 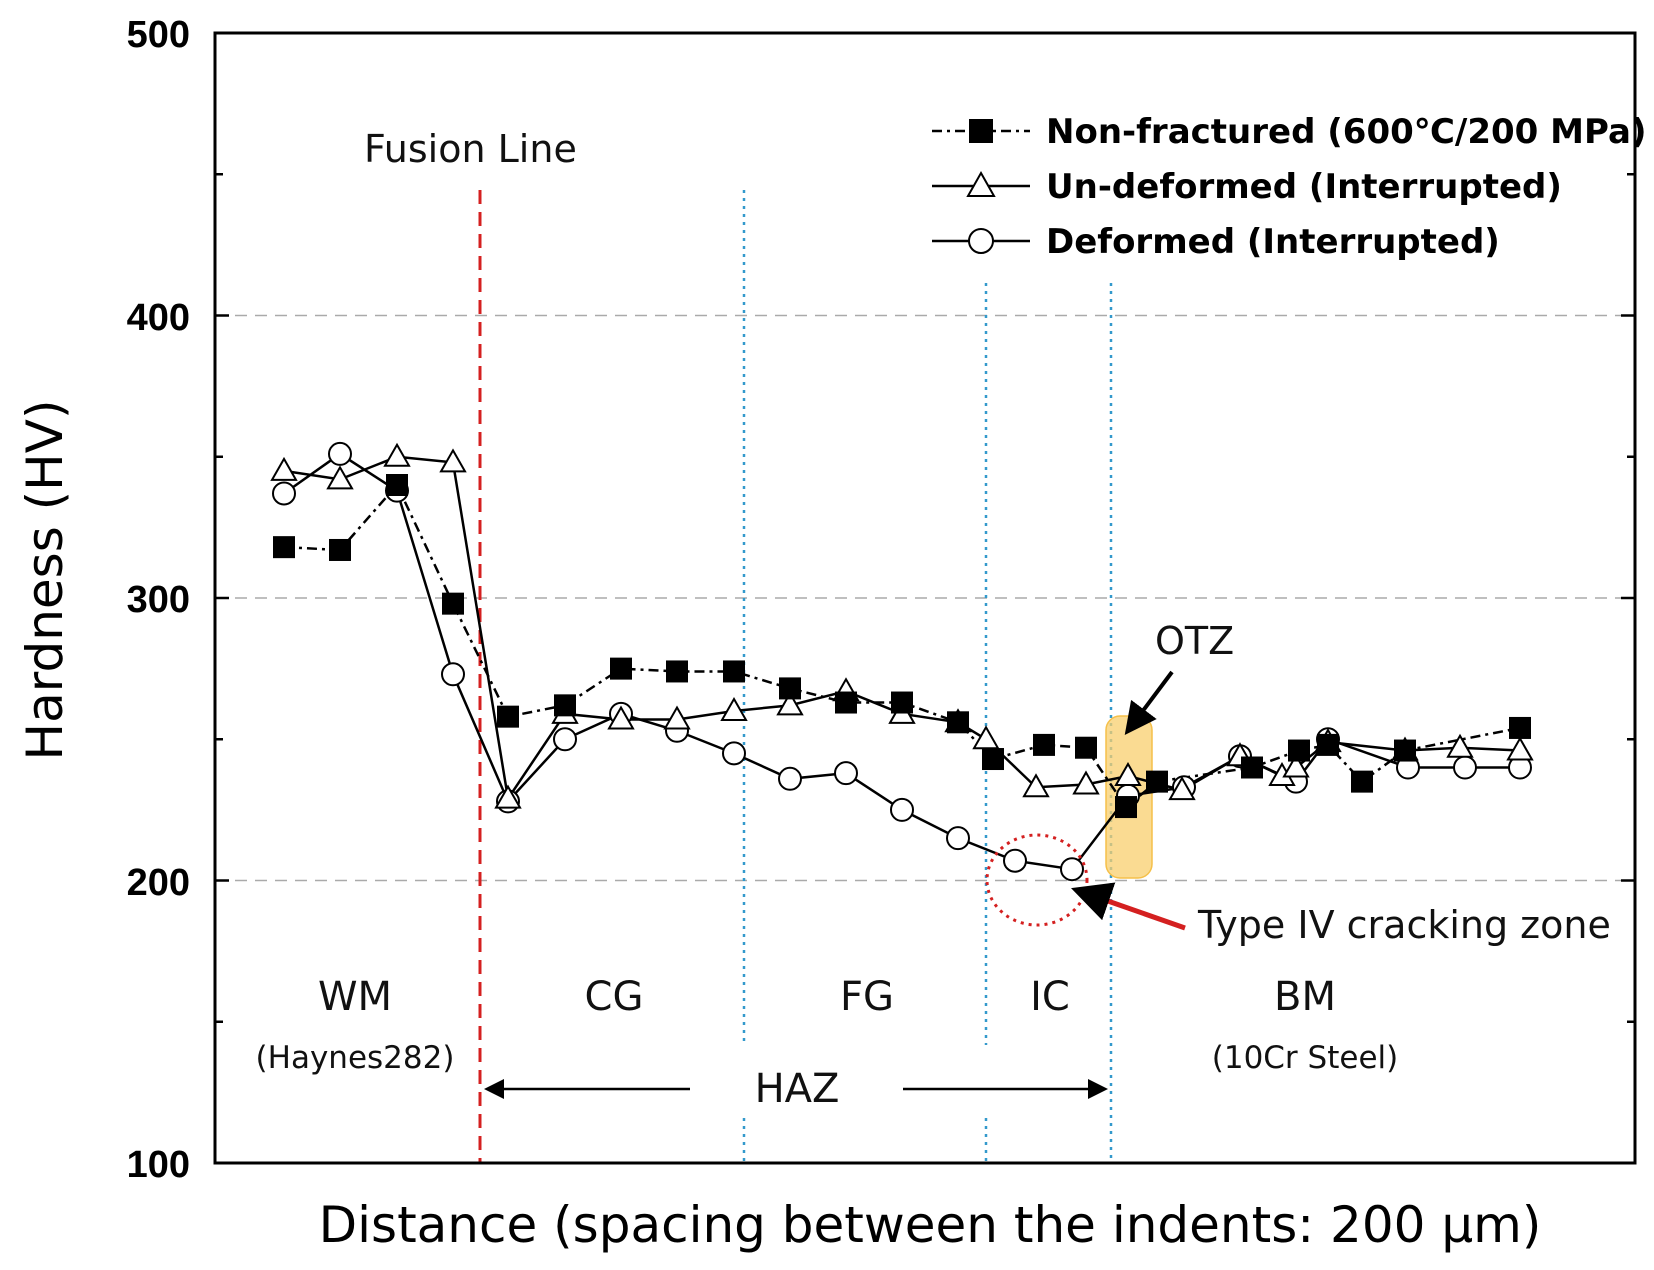 What do you see at coordinates (981, 241) in the screenshot?
I see `legend-marker-circle` at bounding box center [981, 241].